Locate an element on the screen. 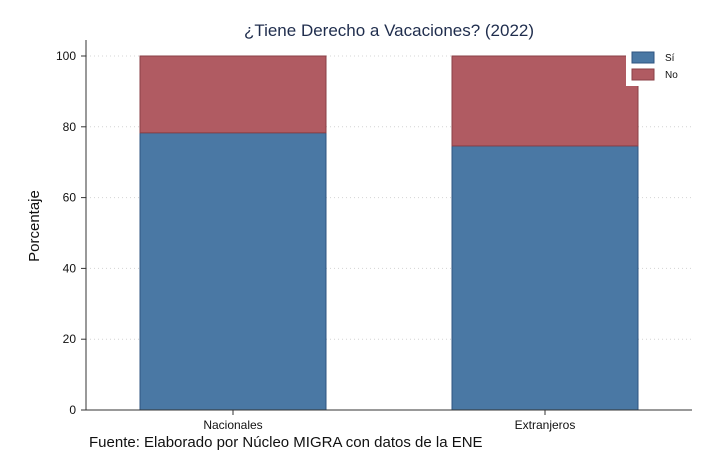  x-tick-label: Extranjeros is located at coordinates (545, 425).